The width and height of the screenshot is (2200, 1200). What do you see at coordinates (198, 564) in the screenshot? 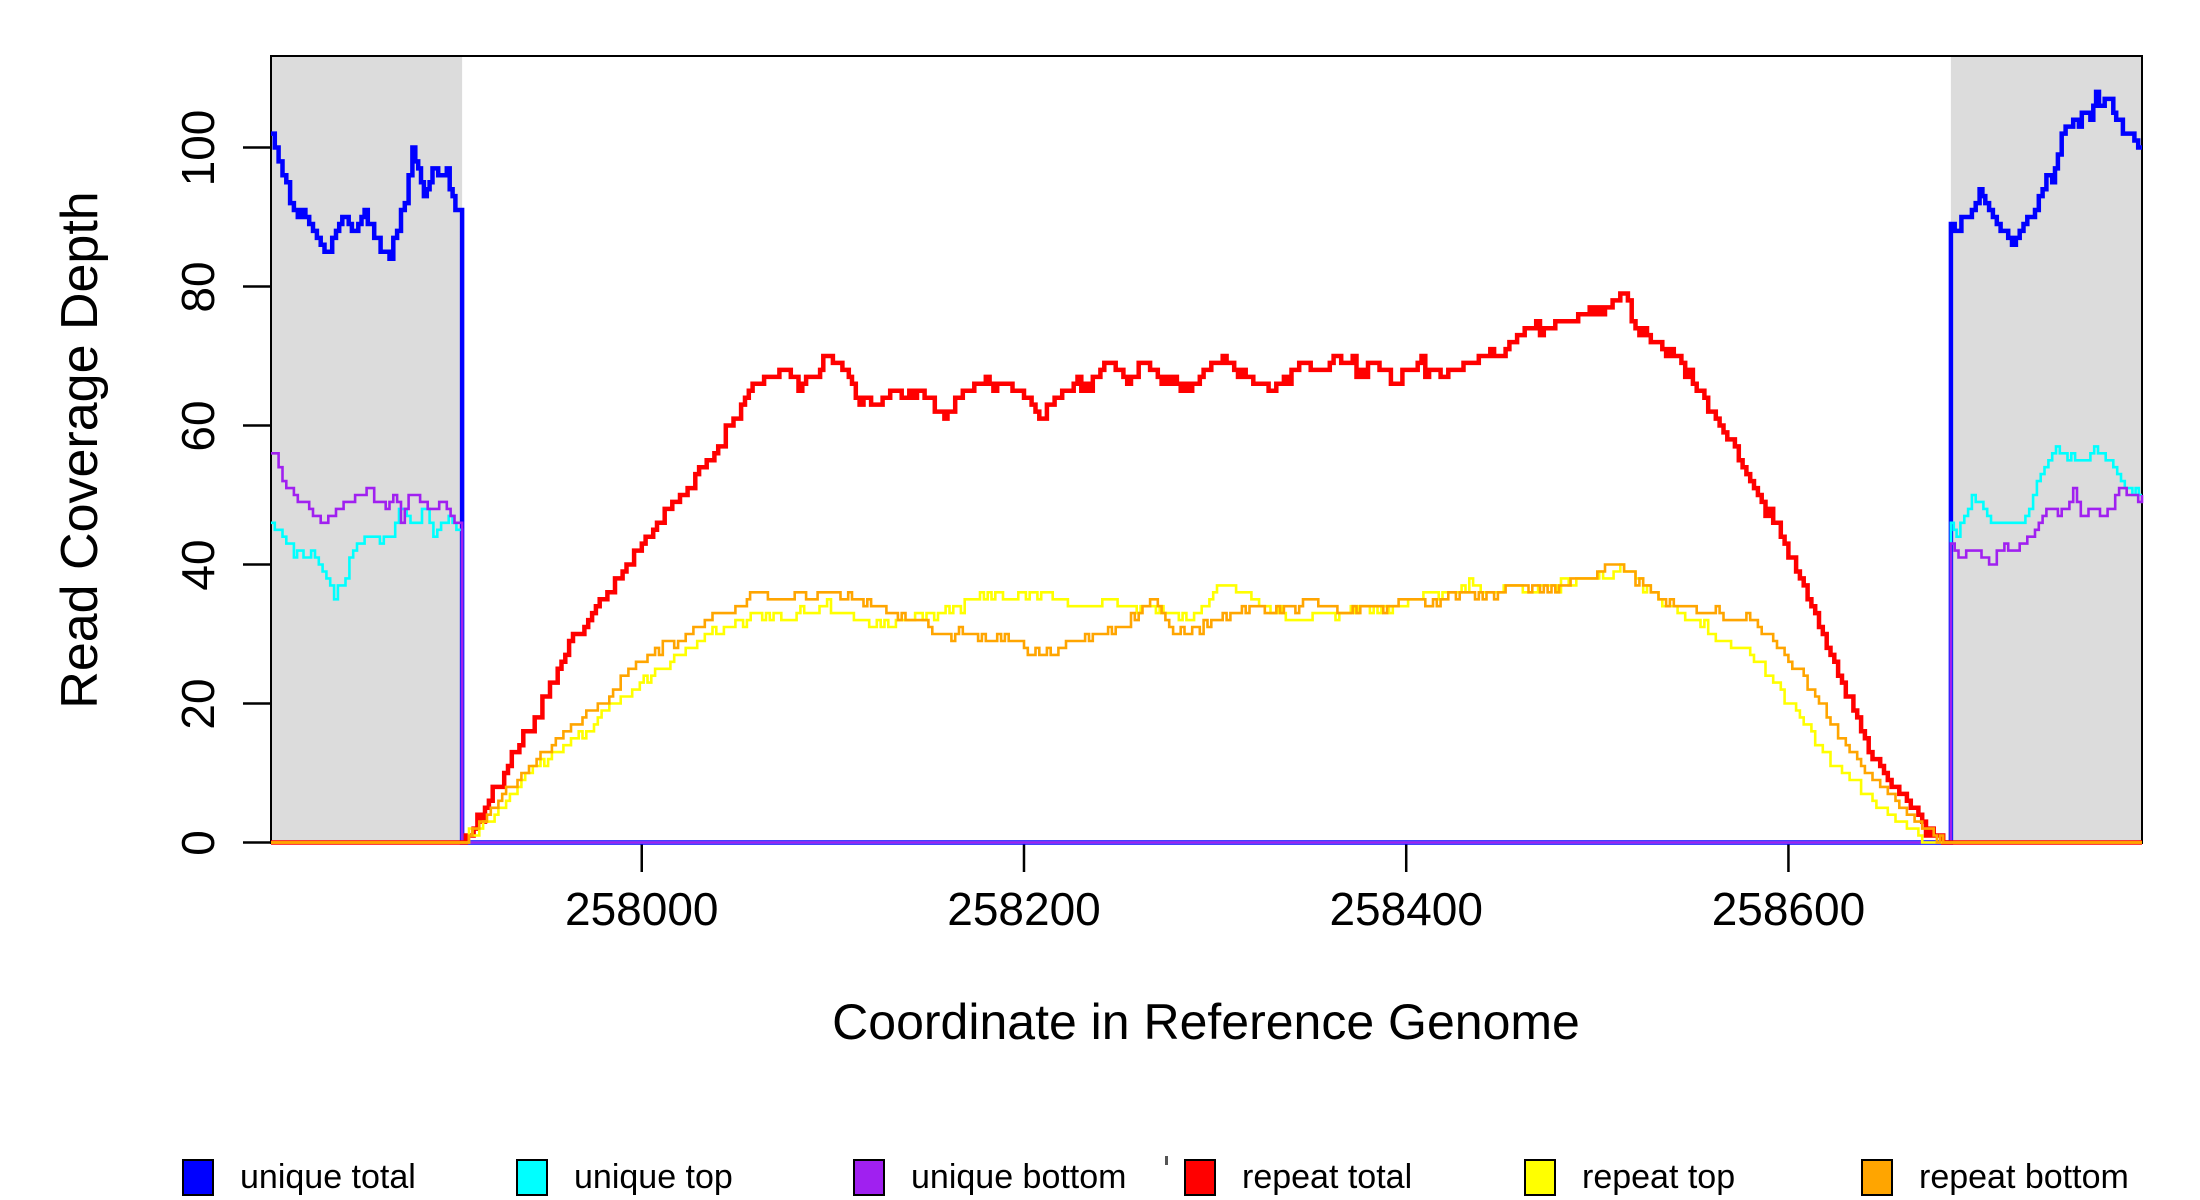
I see `y-tick-label: 40` at bounding box center [198, 564].